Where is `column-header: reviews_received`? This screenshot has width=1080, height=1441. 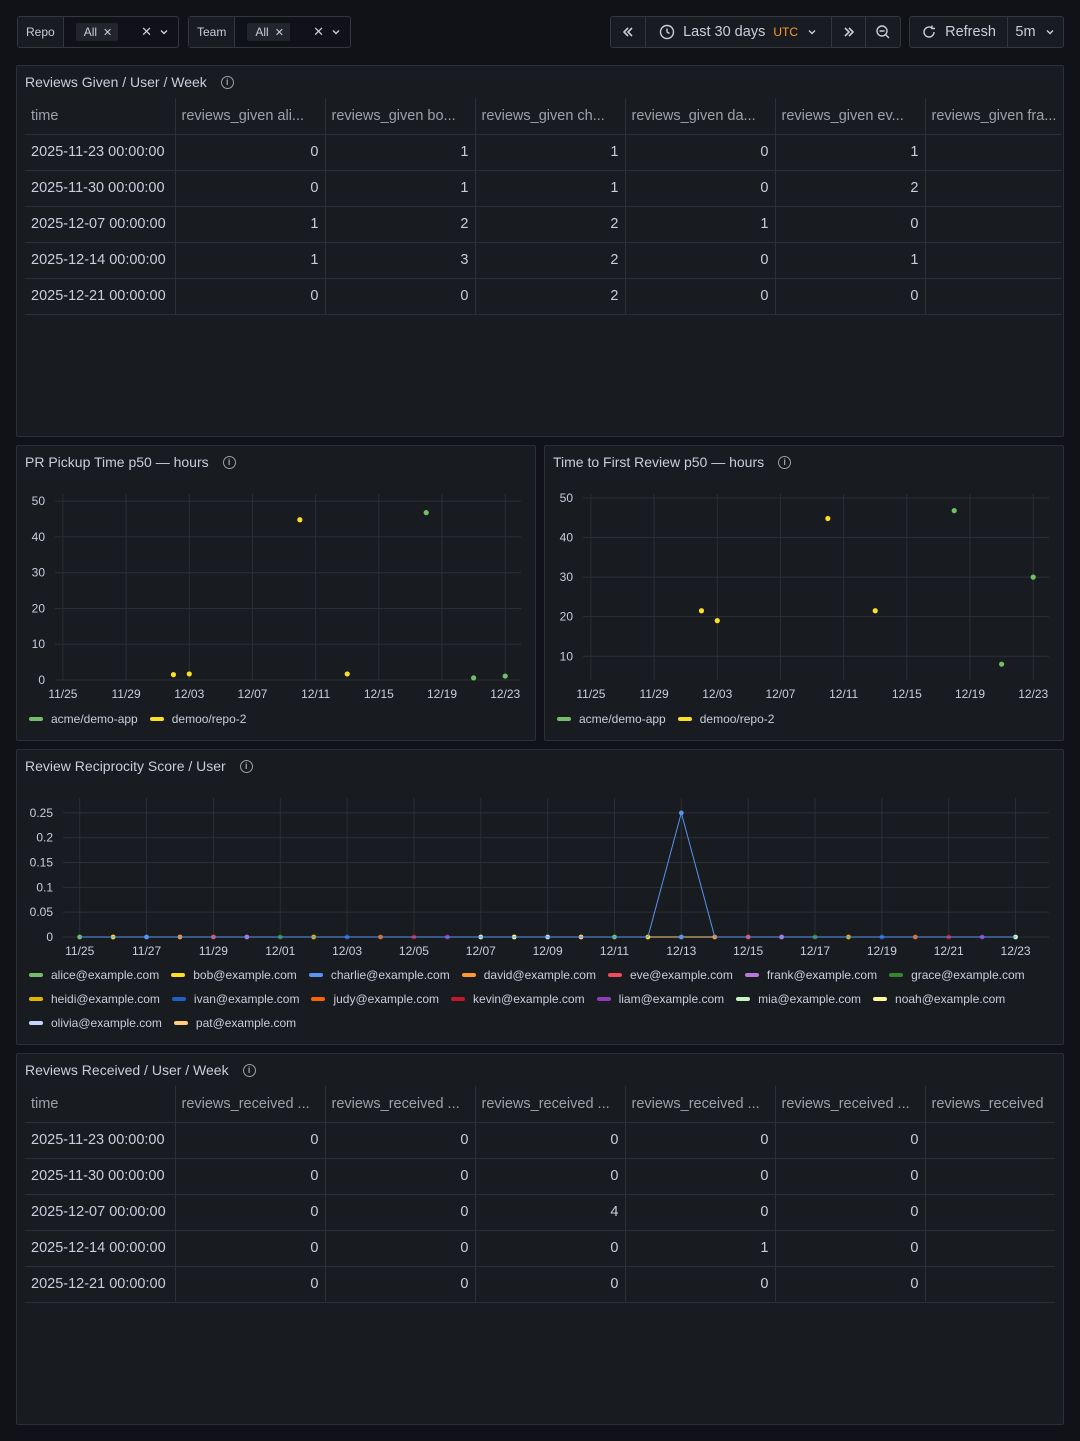 column-header: reviews_received is located at coordinates (990, 1104).